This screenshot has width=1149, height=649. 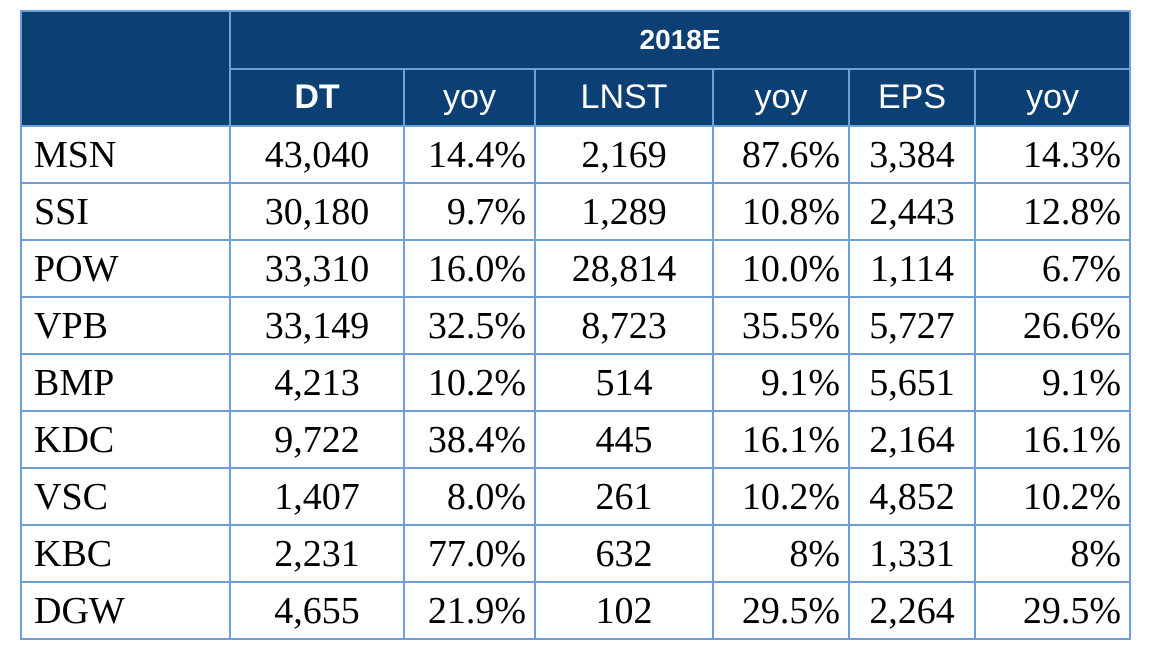 I want to click on eps-yoy-cell: 16.1%, so click(x=1052, y=439).